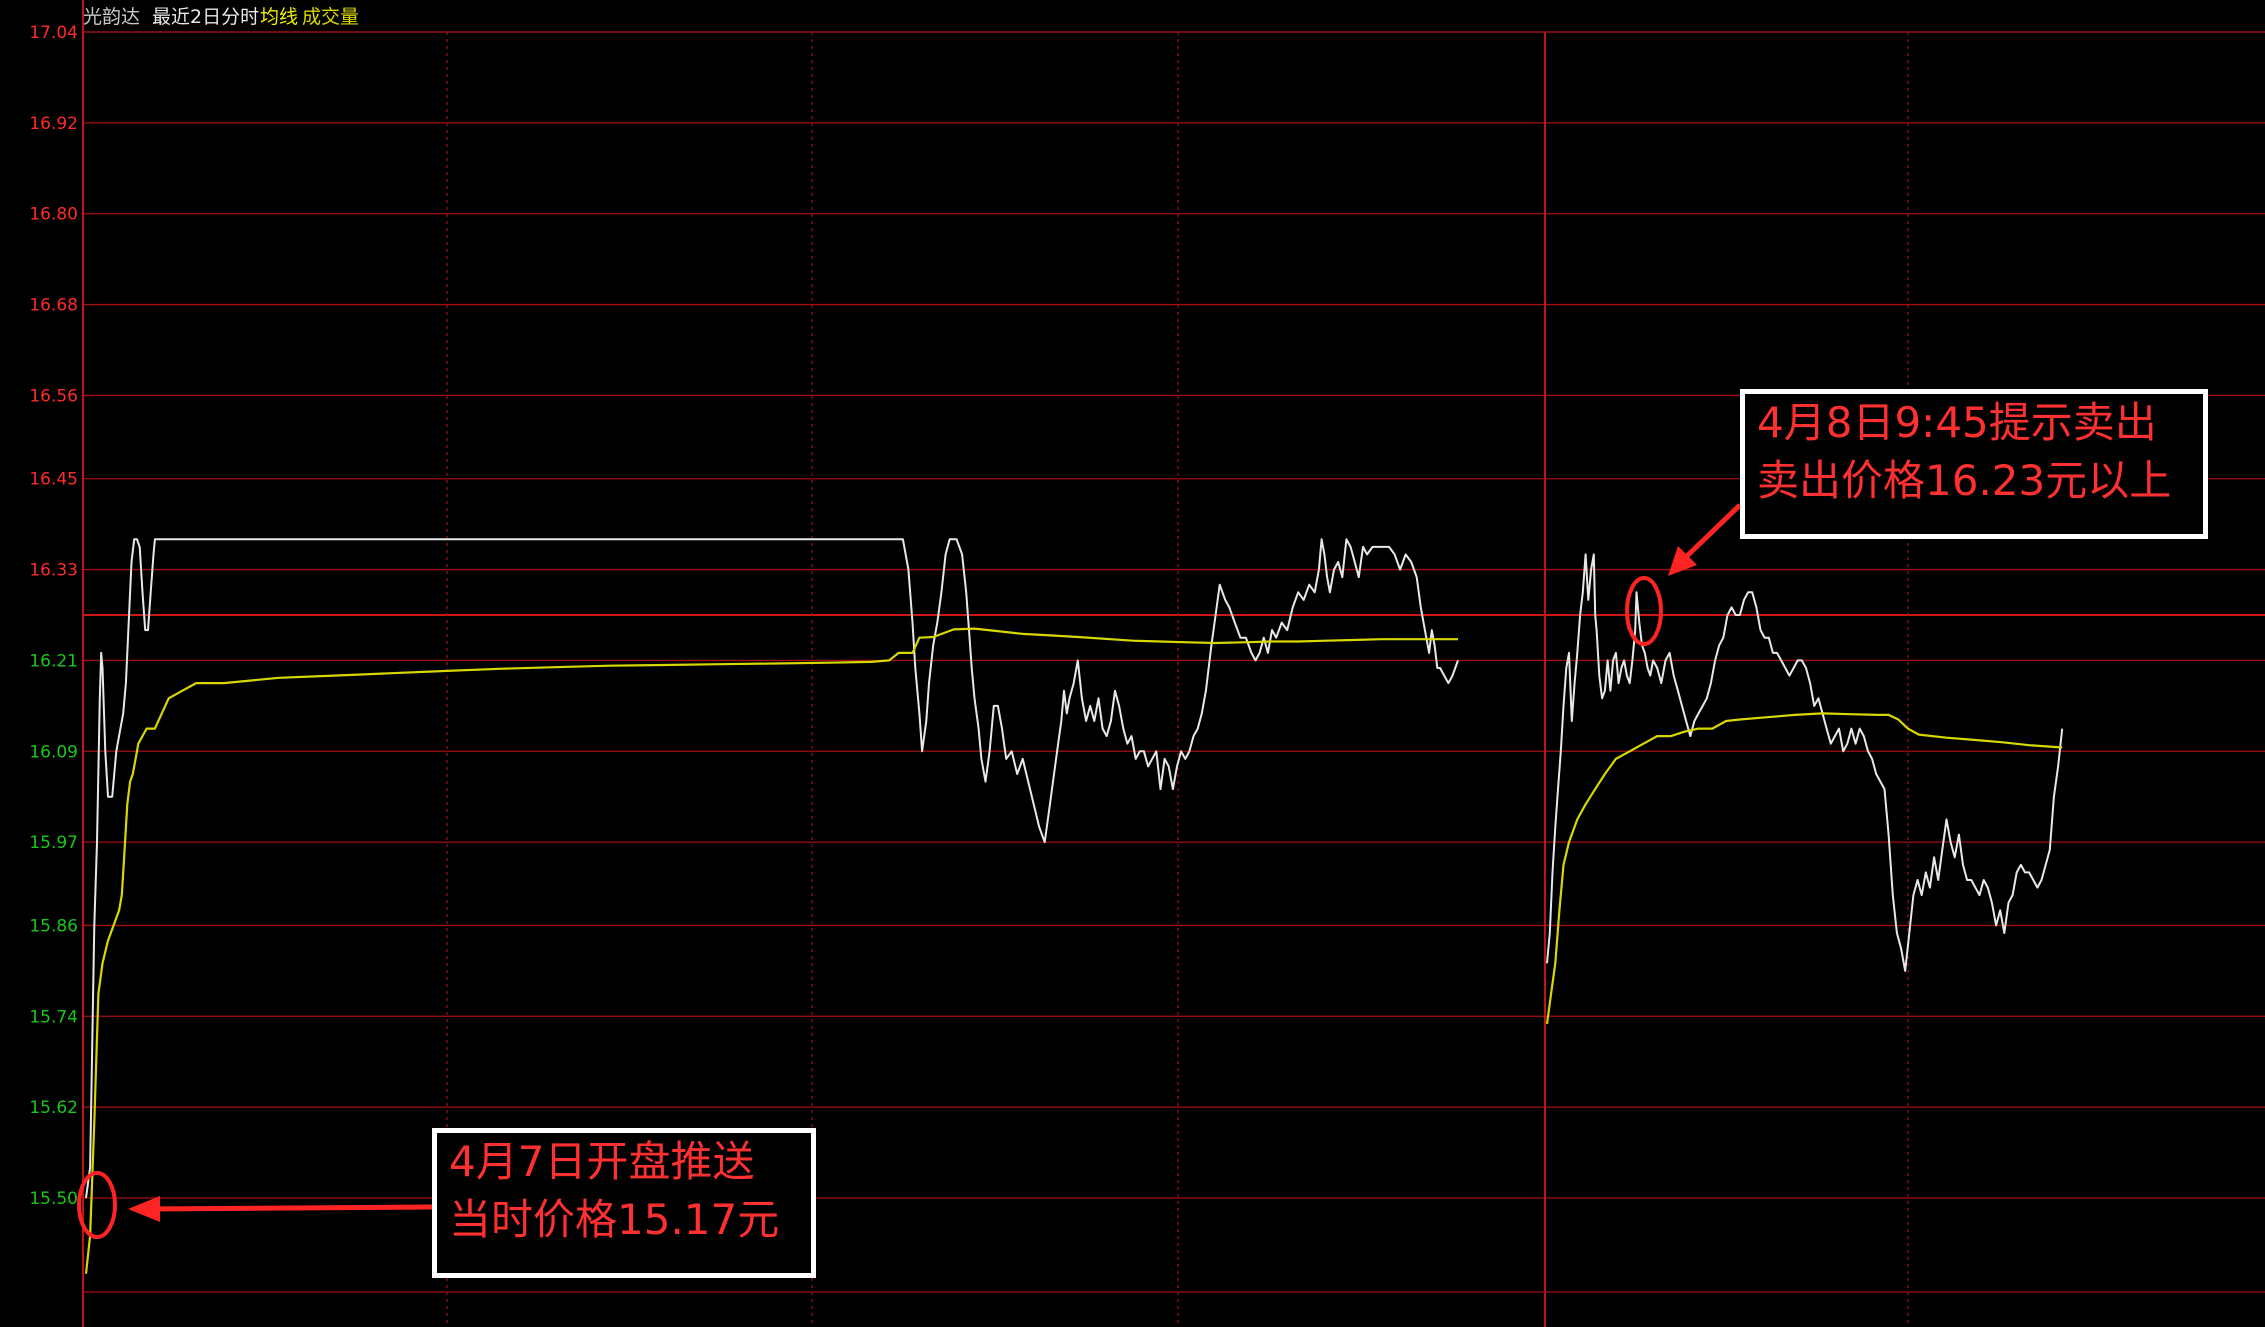 The image size is (2265, 1327). What do you see at coordinates (53, 1108) in the screenshot?
I see `y-tick-label: 15.62` at bounding box center [53, 1108].